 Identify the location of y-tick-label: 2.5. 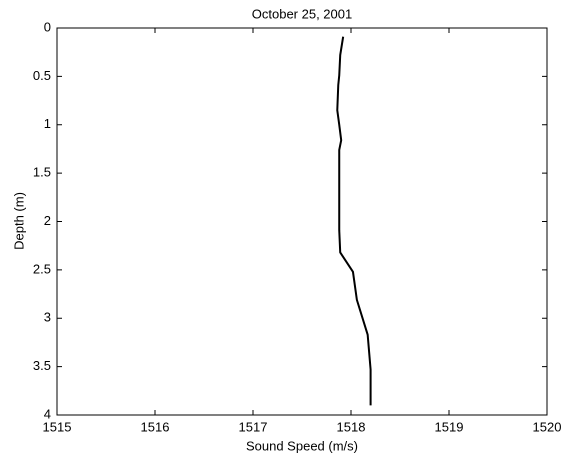
(42, 268).